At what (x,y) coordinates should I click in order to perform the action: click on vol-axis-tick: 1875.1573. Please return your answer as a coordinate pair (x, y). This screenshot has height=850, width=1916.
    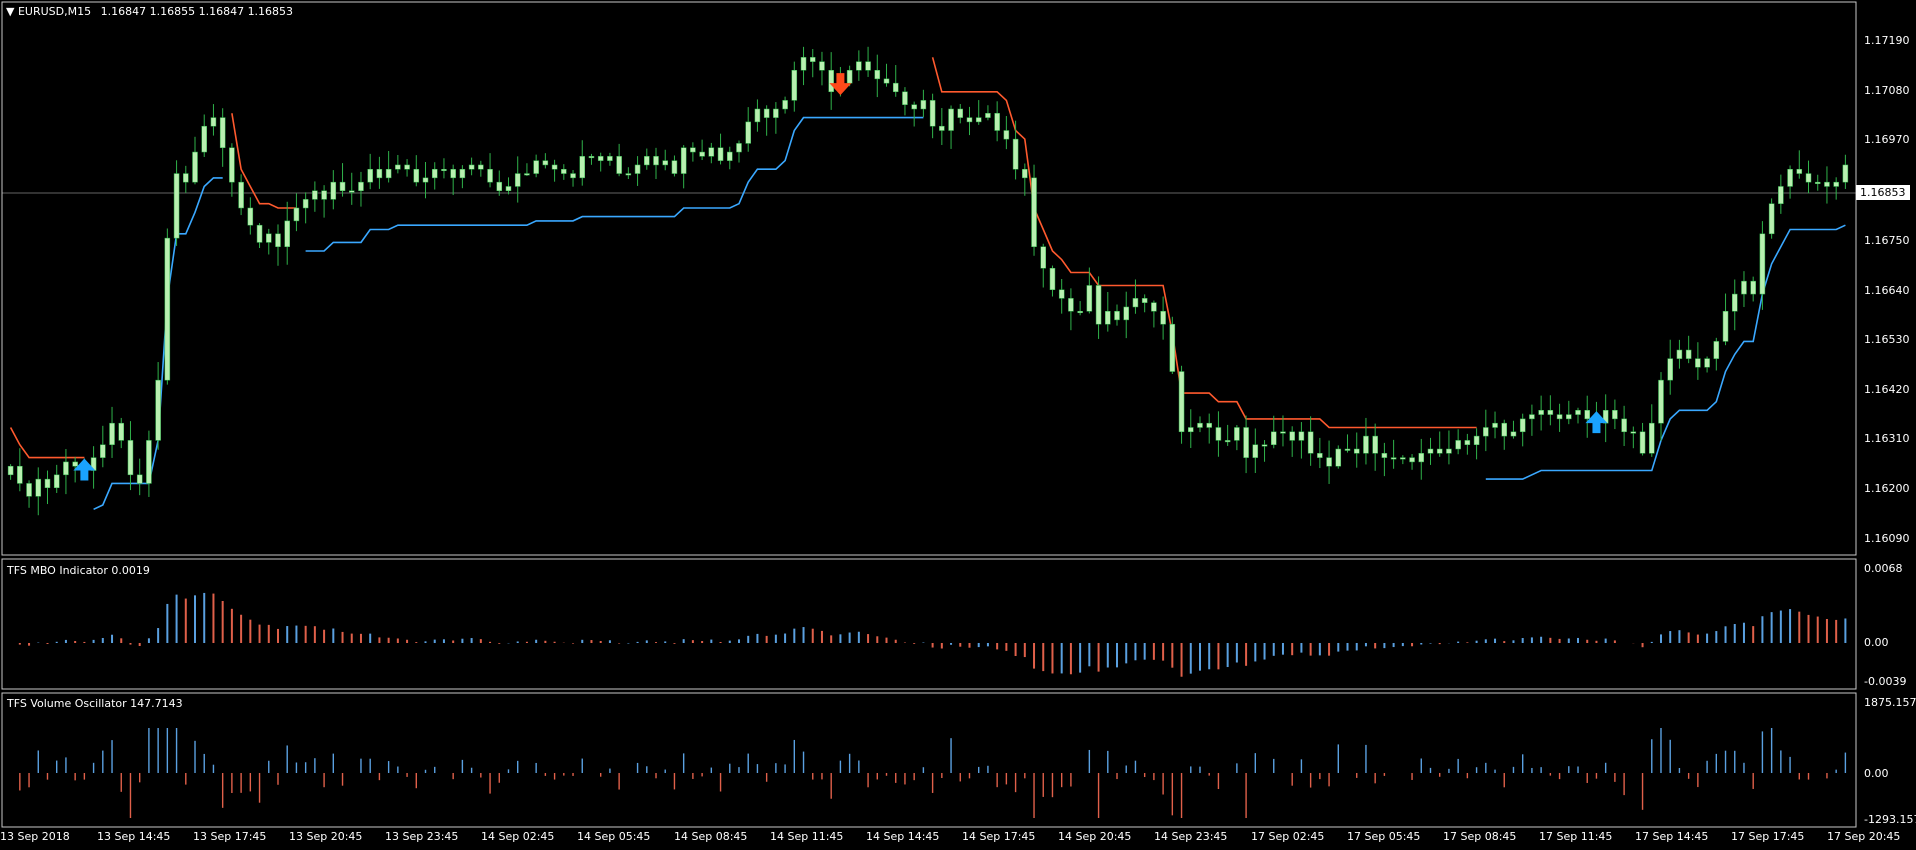
    Looking at the image, I should click on (1890, 702).